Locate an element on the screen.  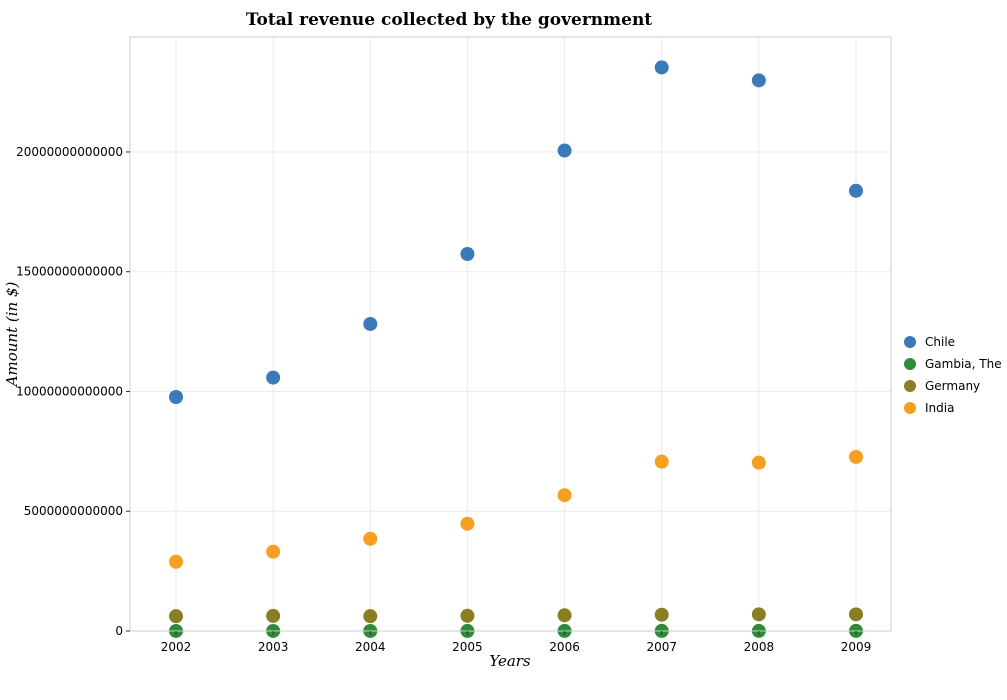
x-tick-label: 2002 is located at coordinates (176, 647).